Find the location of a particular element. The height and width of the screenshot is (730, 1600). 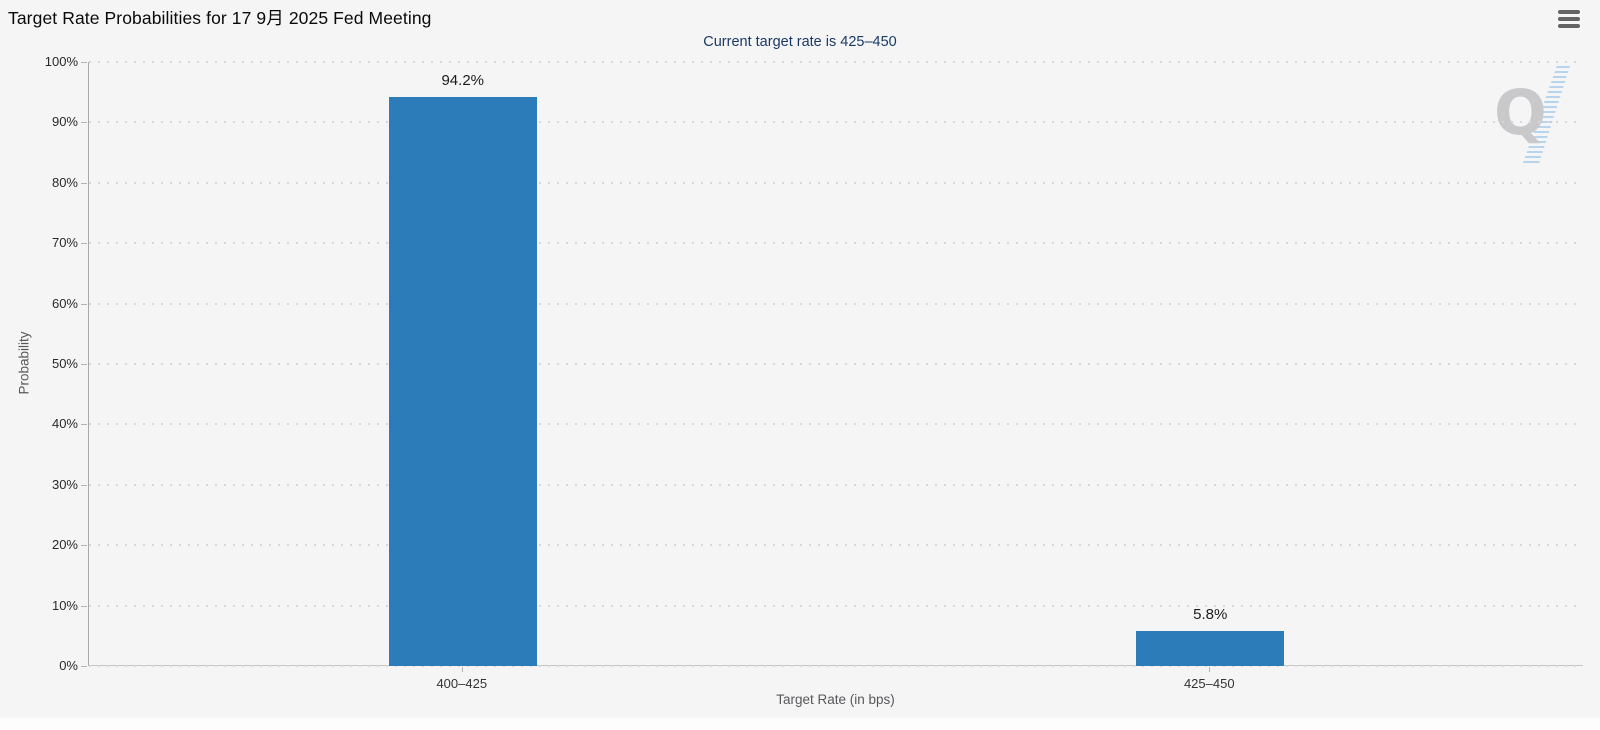

probability-bar-425–450 is located at coordinates (1210, 648).